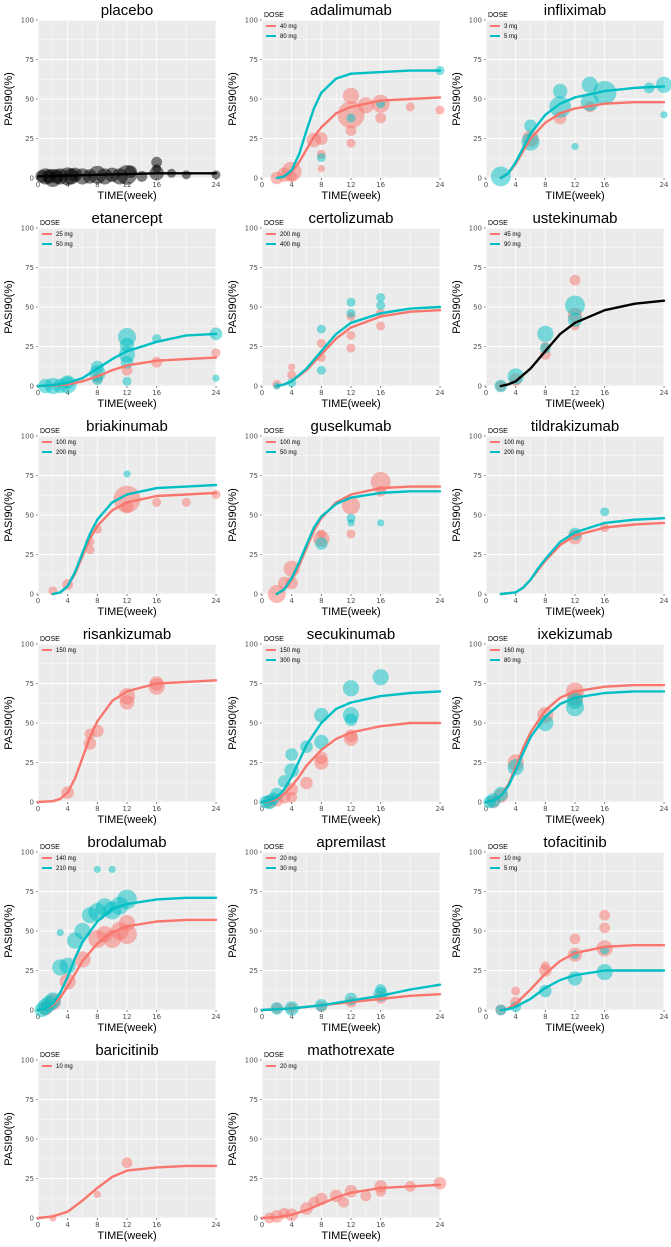 The width and height of the screenshot is (671, 1247). What do you see at coordinates (127, 426) in the screenshot?
I see `panel-title: briakinumab` at bounding box center [127, 426].